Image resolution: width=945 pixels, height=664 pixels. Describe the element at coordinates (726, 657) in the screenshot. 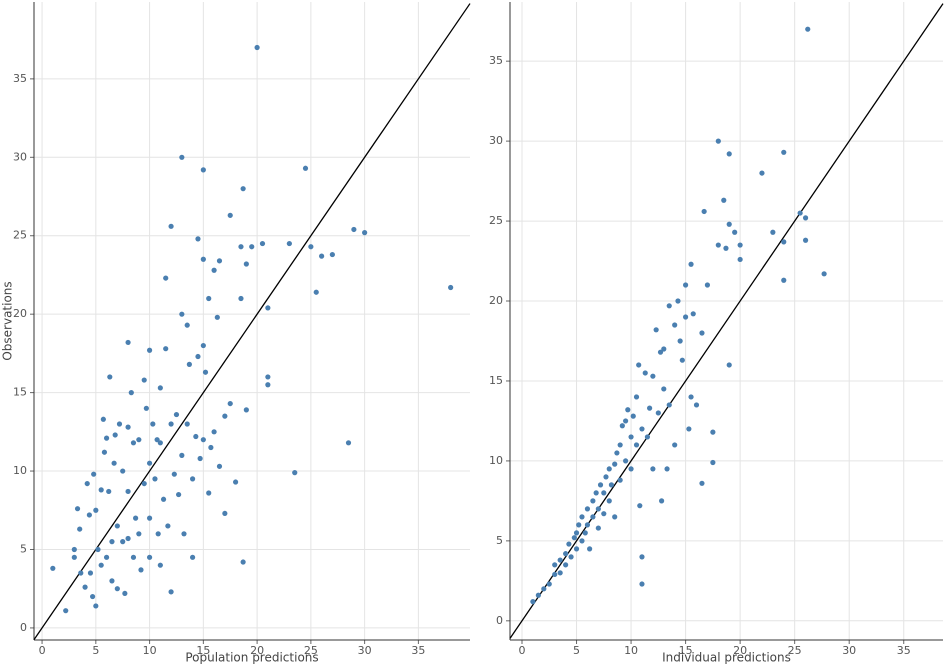

I see `x-axis-title: Individual predictions` at that location.